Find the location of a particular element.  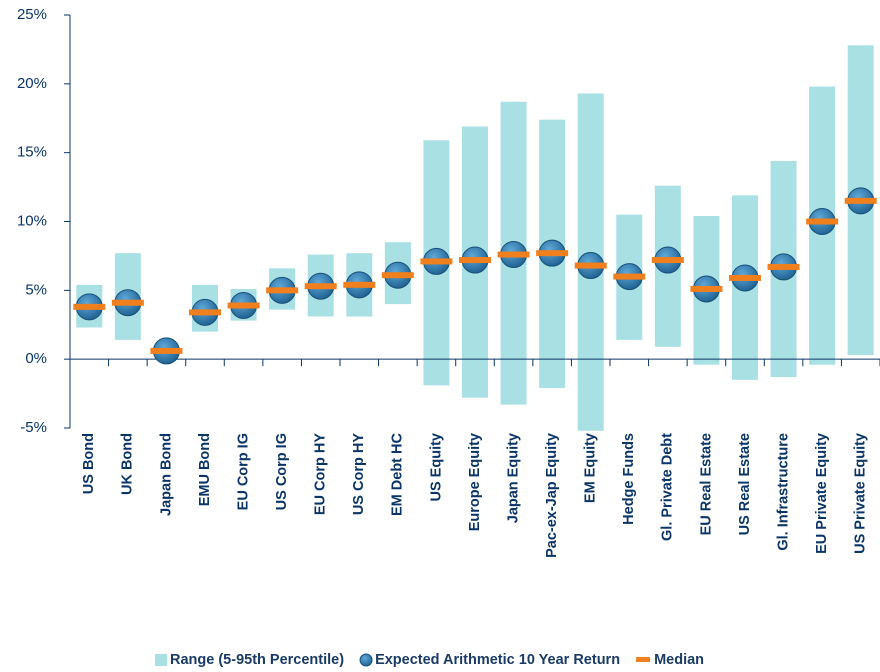

x-tick-label: EM Equity is located at coordinates (591, 468).